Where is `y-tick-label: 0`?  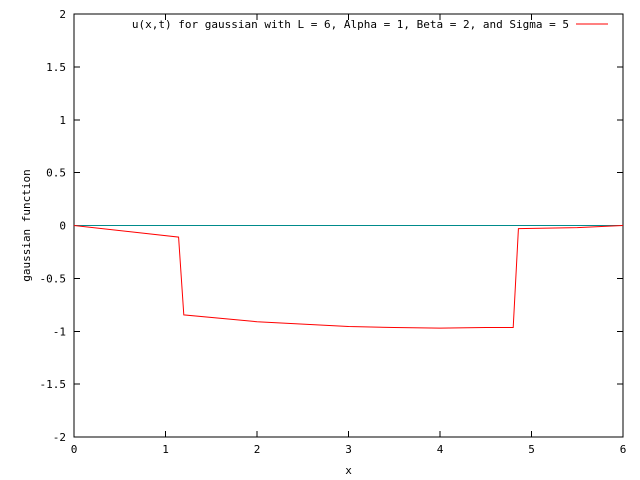
y-tick-label: 0 is located at coordinates (62, 226).